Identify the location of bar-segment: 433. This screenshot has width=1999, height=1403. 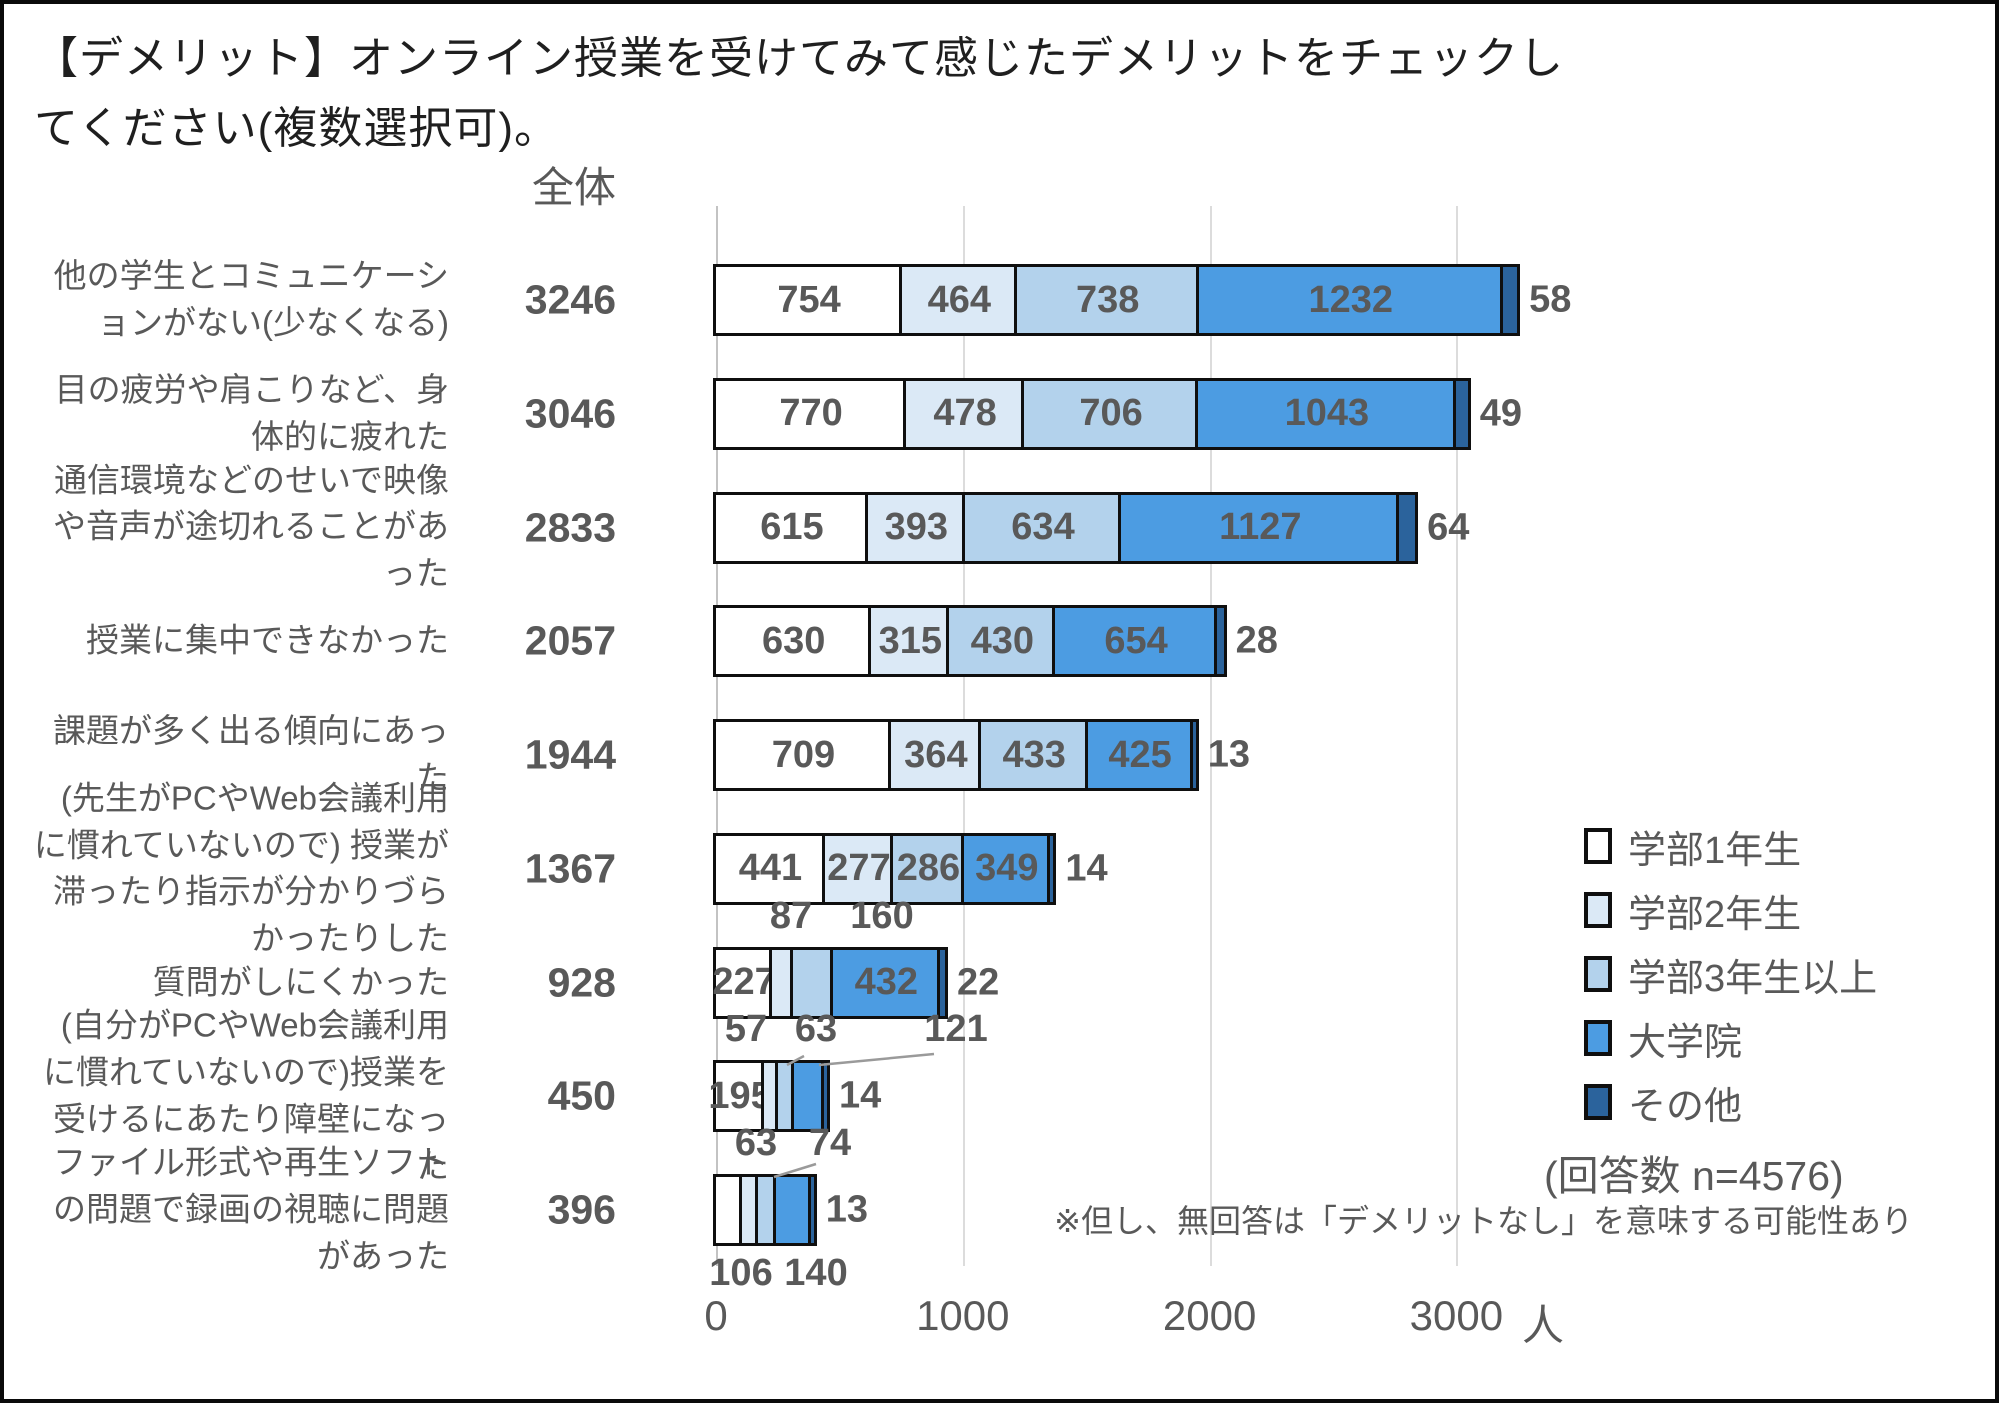
(1034, 755).